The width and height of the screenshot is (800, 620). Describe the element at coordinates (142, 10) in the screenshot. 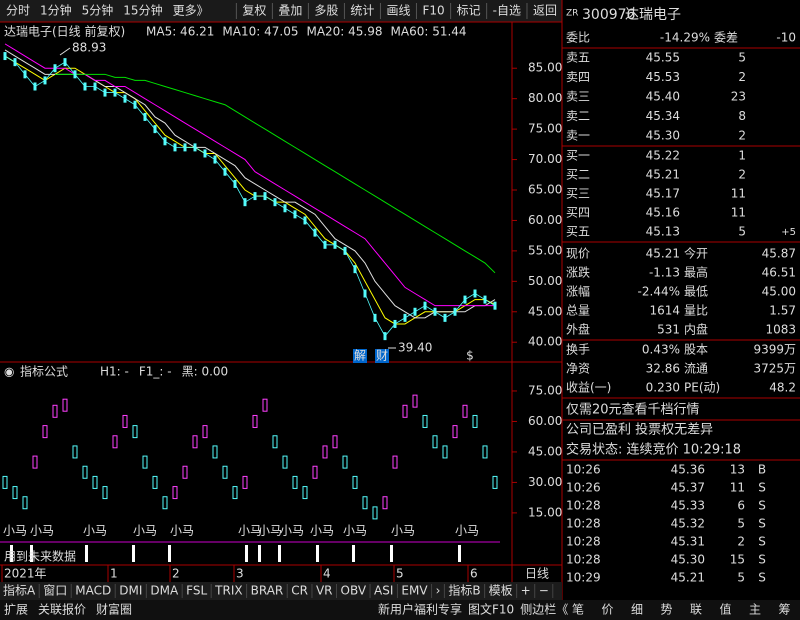

I see `toolbar-button: 15分钟` at that location.